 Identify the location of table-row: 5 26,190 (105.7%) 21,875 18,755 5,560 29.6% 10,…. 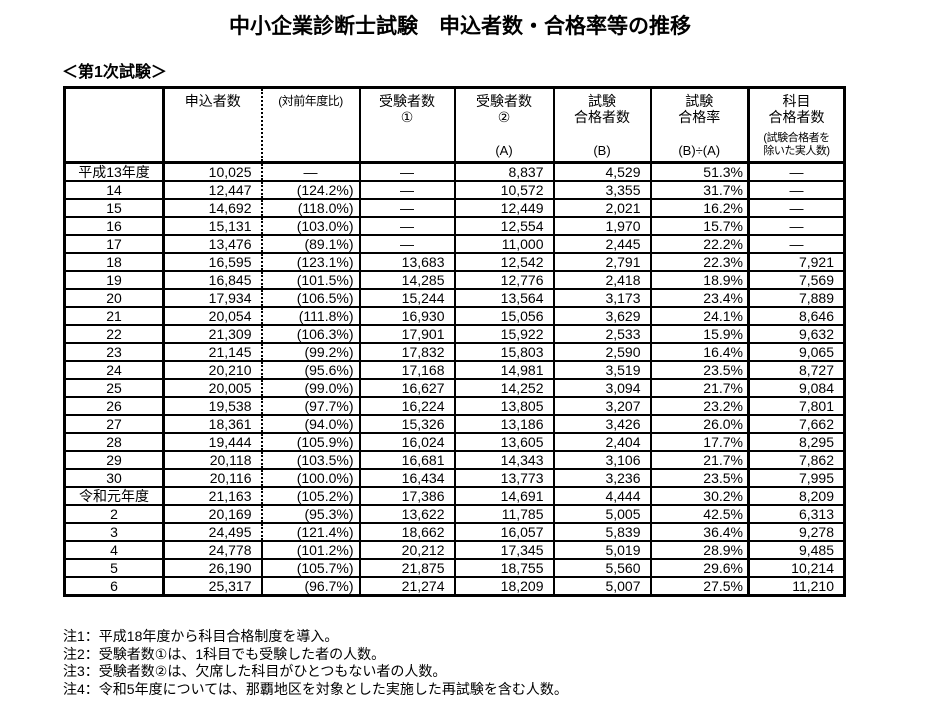
(454, 568).